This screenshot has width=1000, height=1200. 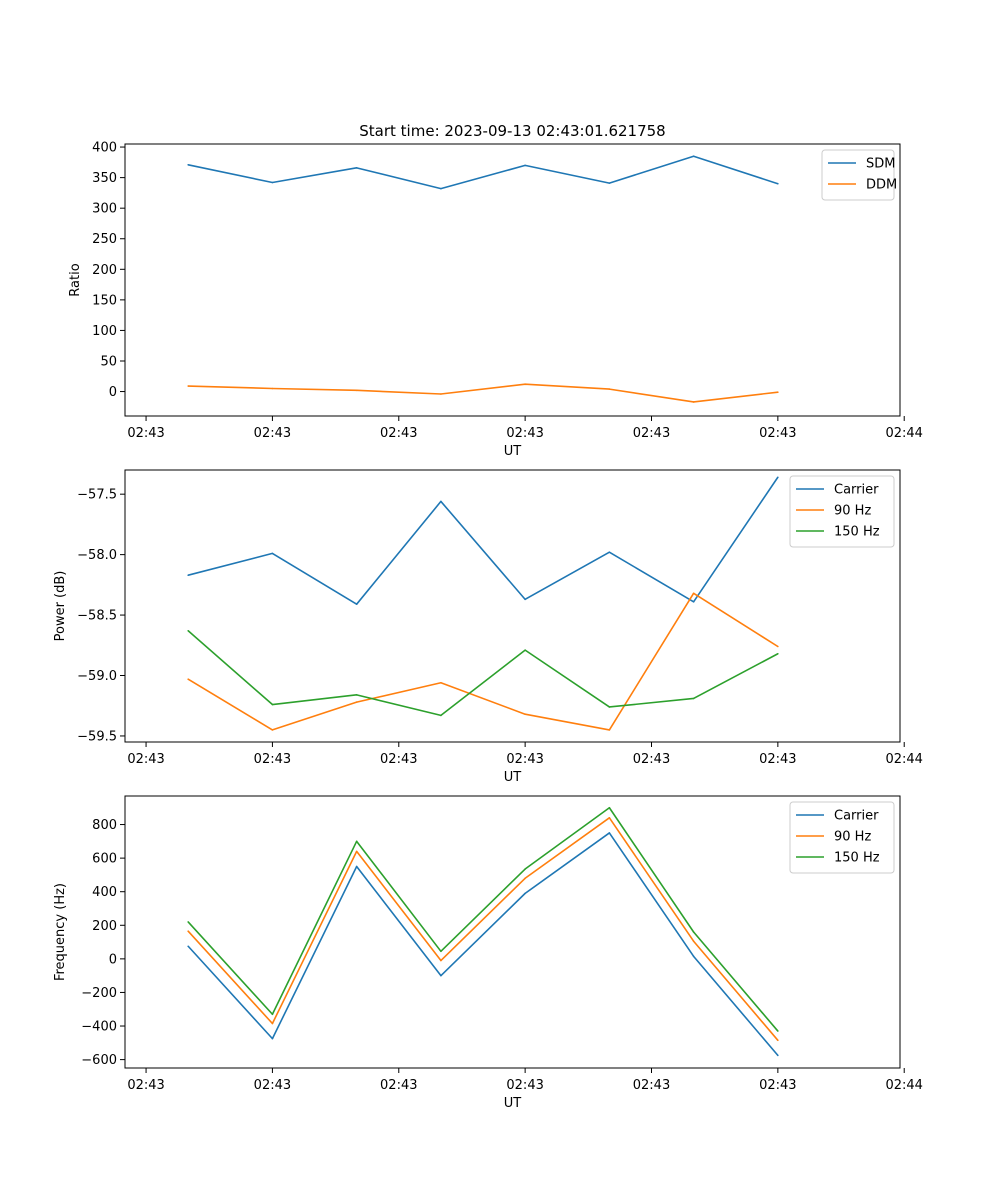 I want to click on frequency-legend-label: Carrier, so click(x=856, y=816).